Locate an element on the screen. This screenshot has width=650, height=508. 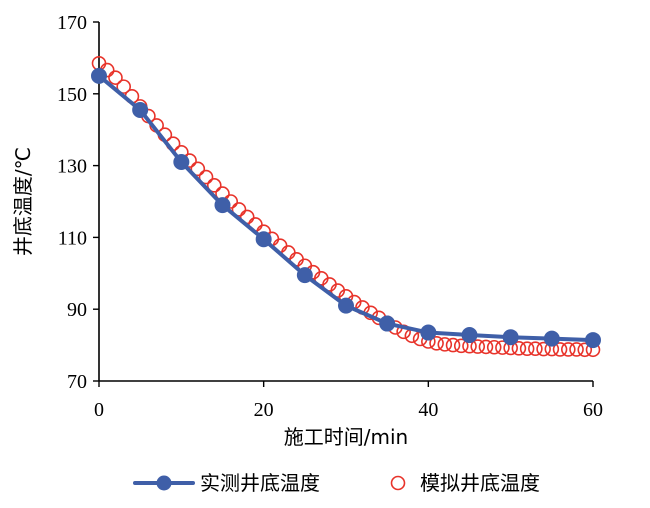
y-tick-label: 90 is located at coordinates (77, 310).